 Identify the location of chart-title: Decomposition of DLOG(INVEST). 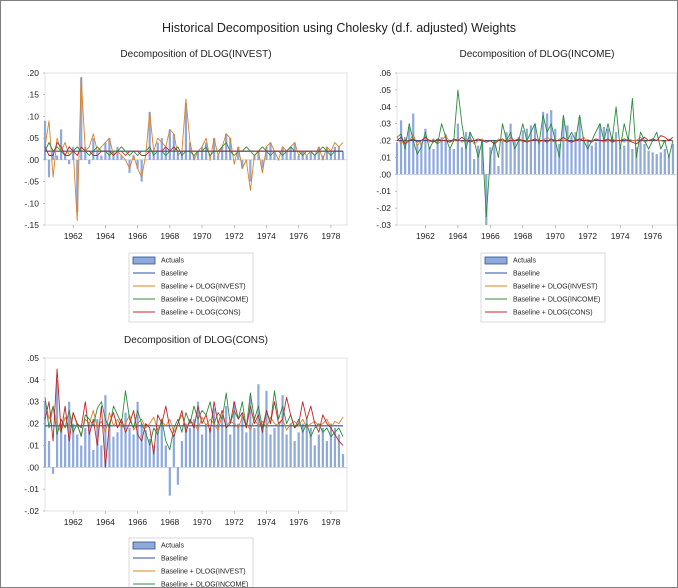
(195, 54).